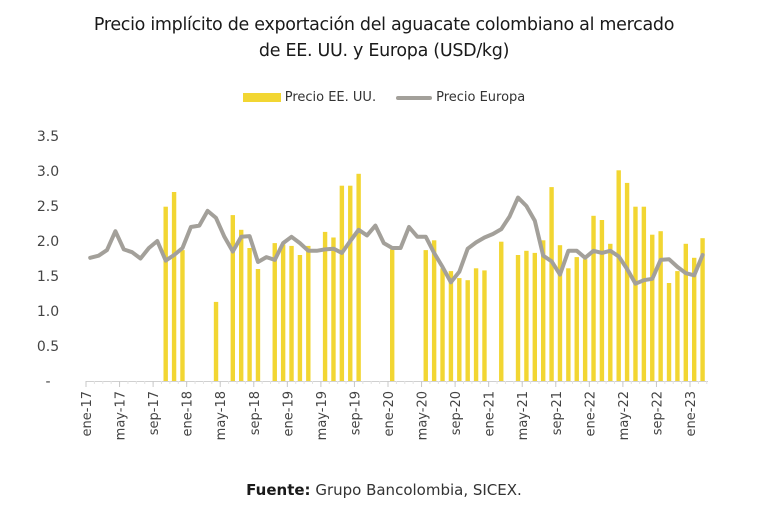 The height and width of the screenshot is (512, 768). Describe the element at coordinates (121, 415) in the screenshot. I see `x-tick-label: may-17` at that location.